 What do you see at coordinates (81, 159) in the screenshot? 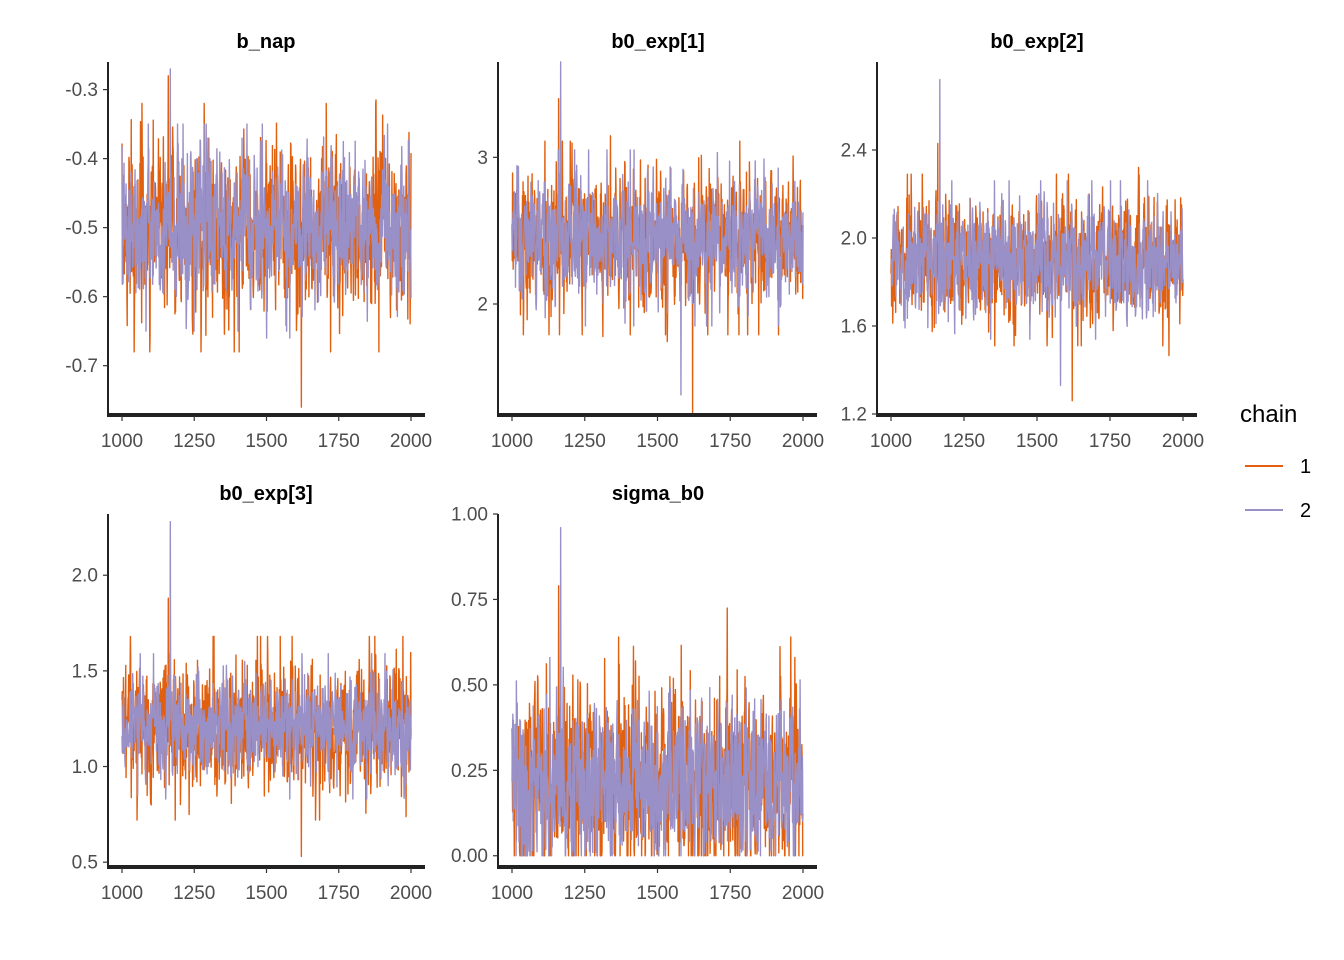
I see `y-tick-label: -0.4` at bounding box center [81, 159].